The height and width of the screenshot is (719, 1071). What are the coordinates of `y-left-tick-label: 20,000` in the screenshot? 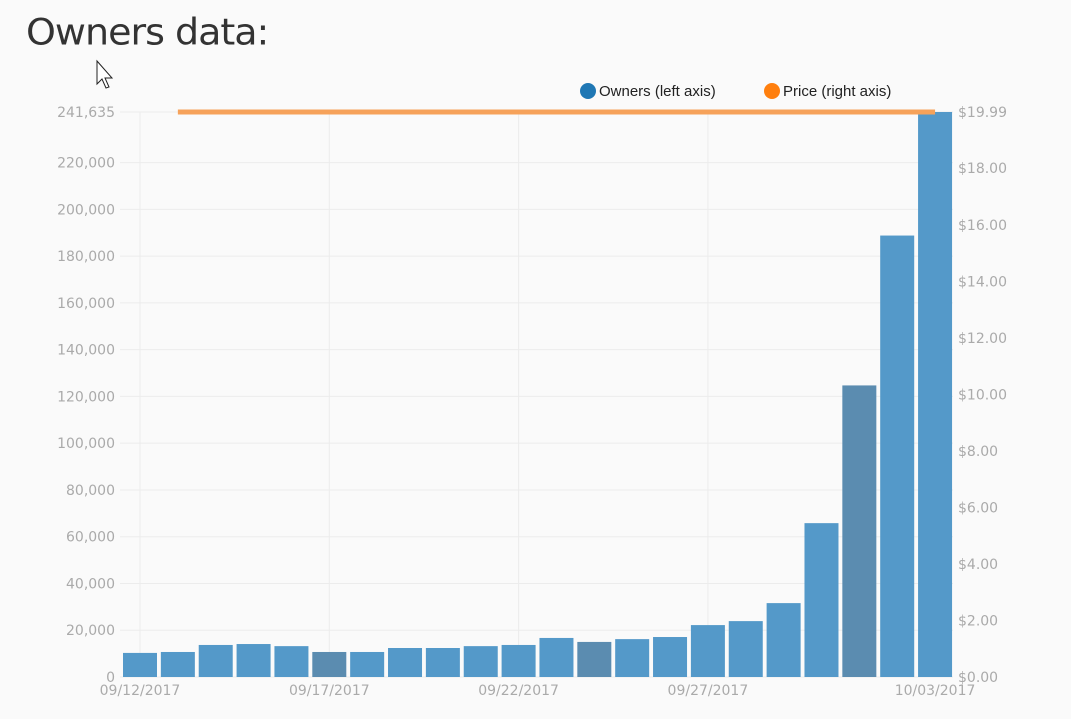 It's located at (90, 631).